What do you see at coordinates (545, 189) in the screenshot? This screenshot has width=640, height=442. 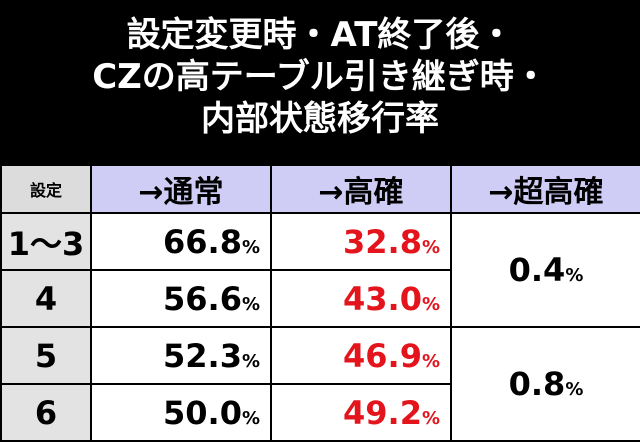 I see `column-header: →超高確` at bounding box center [545, 189].